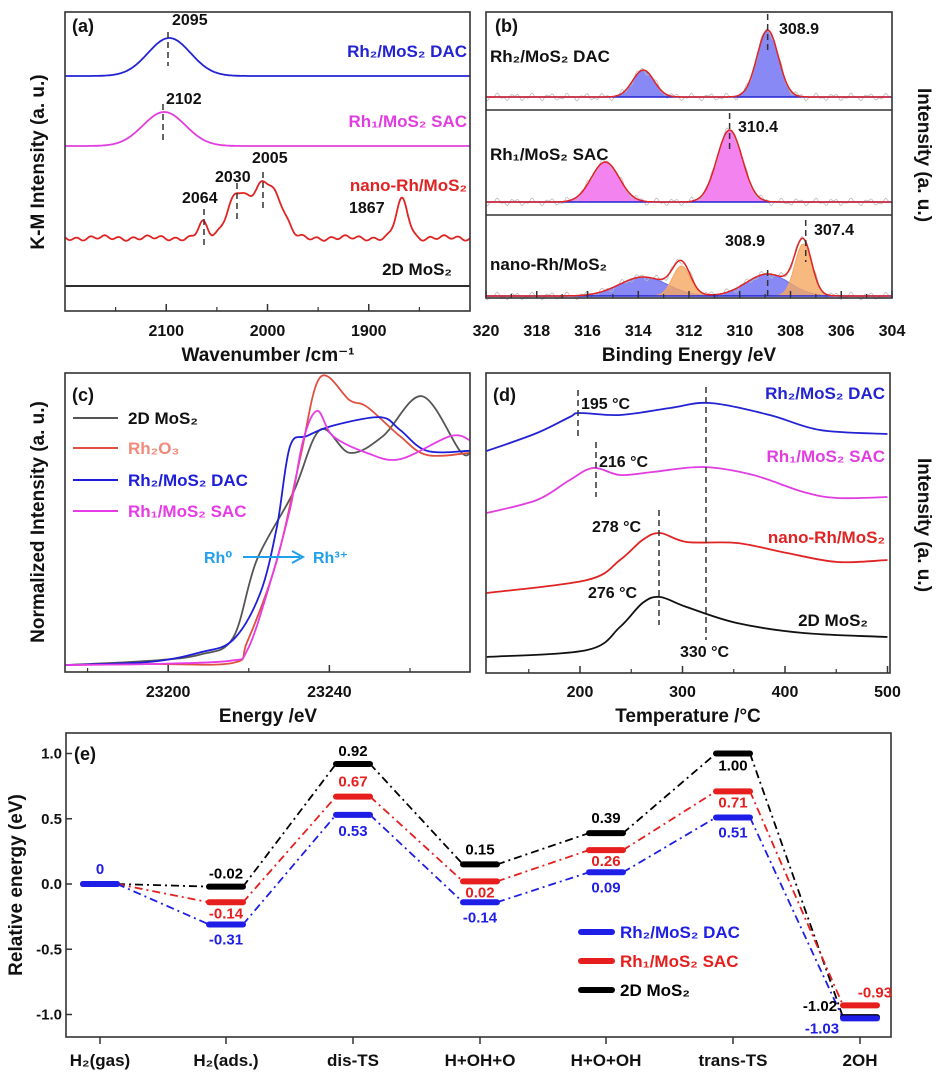  What do you see at coordinates (369, 331) in the screenshot?
I see `x-tick-label: 1900` at bounding box center [369, 331].